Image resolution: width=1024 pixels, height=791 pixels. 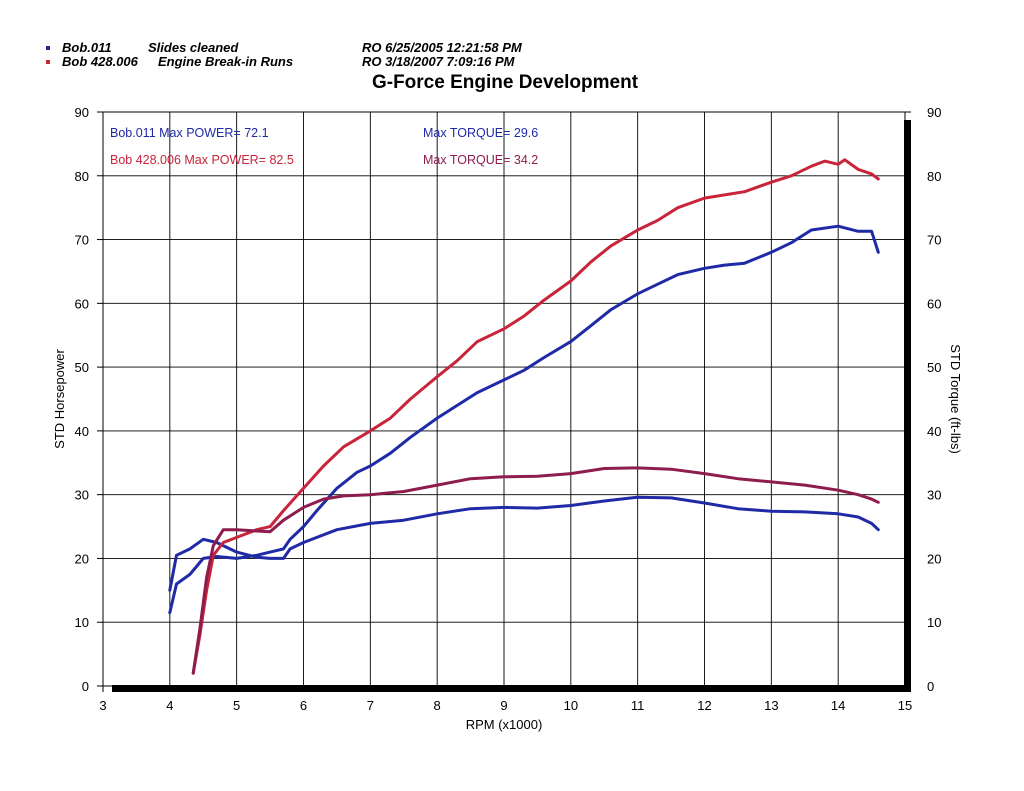 What do you see at coordinates (48, 62) in the screenshot?
I see `legend-swatch-run2` at bounding box center [48, 62].